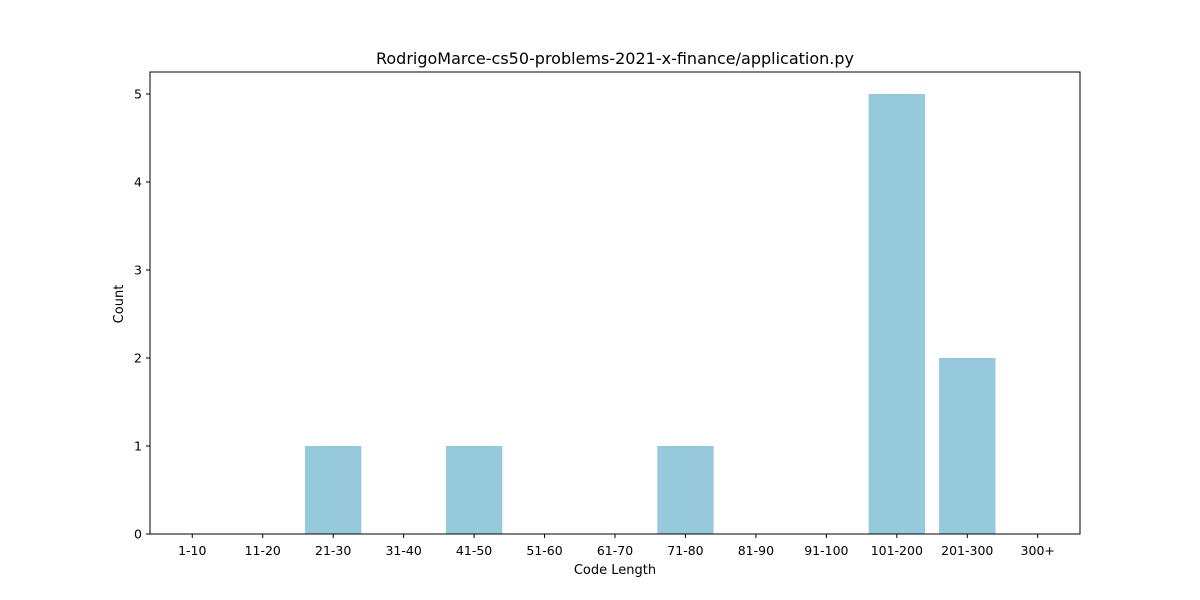 The height and width of the screenshot is (600, 1200). Describe the element at coordinates (138, 446) in the screenshot. I see `y-tick-label: 1` at that location.